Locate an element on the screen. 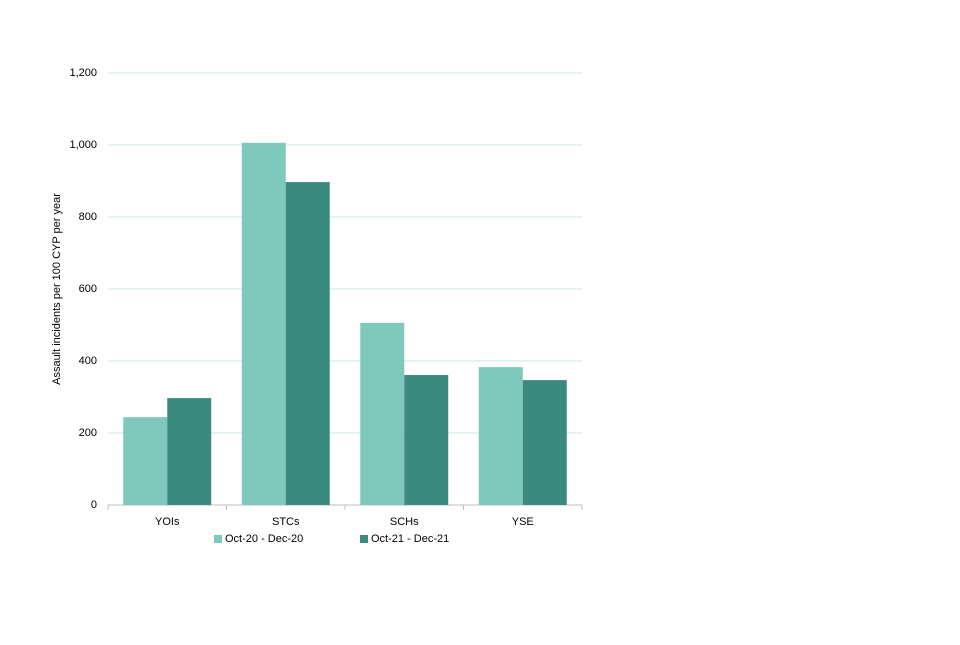  legend-label: Oct-21 - Dec-21 is located at coordinates (410, 539).